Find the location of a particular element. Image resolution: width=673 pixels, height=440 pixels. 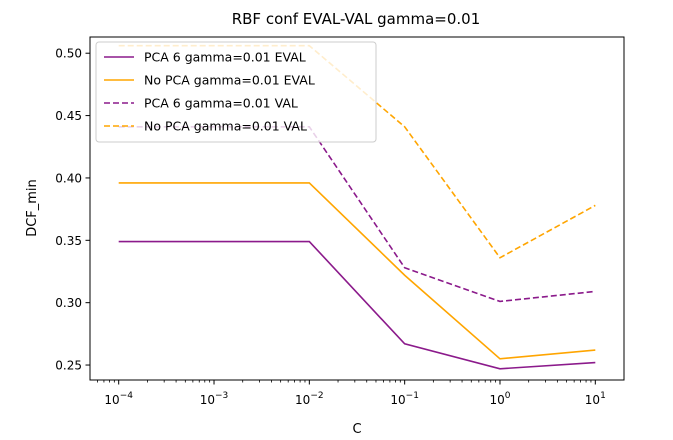

y-tick-label: 0.45 is located at coordinates (68, 116).